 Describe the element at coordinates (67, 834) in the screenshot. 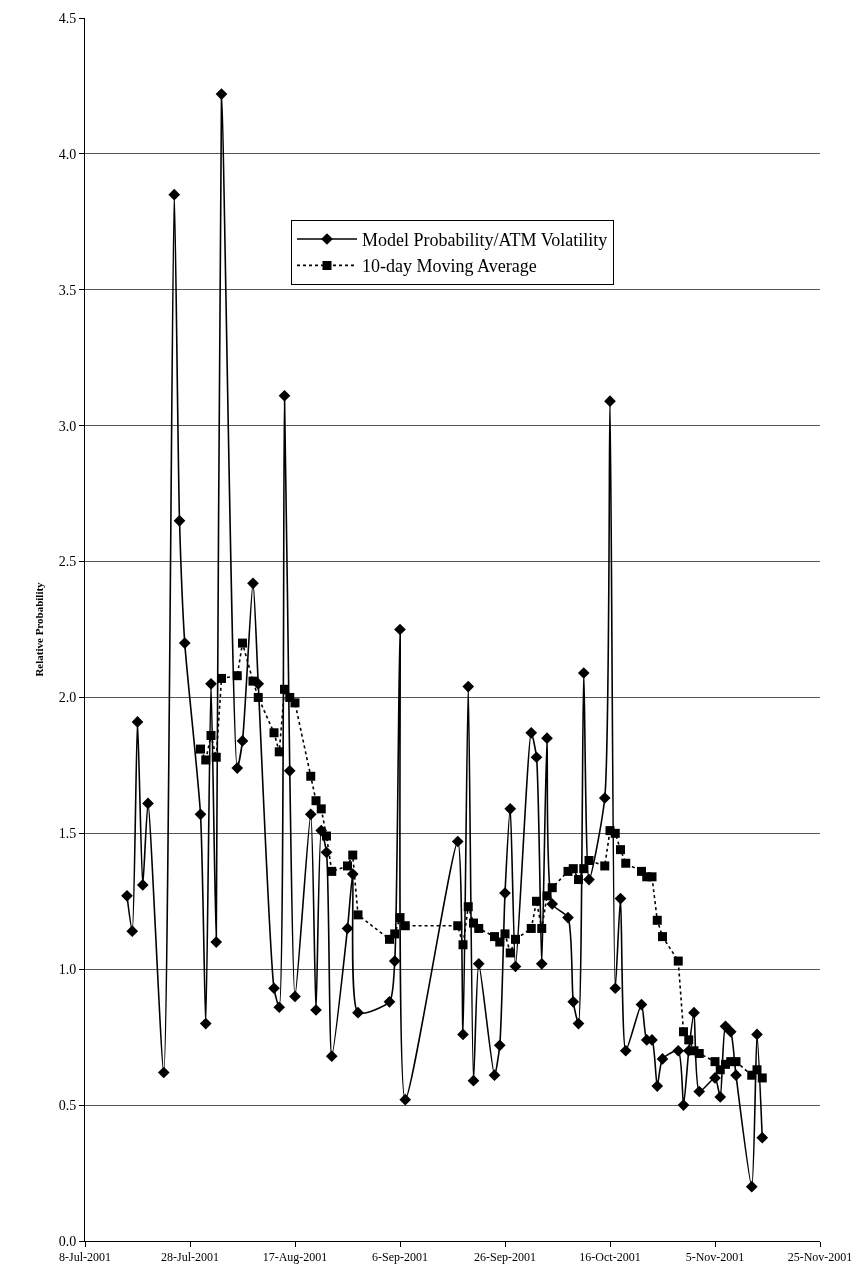

I see `y-tick-label: 1.5` at that location.